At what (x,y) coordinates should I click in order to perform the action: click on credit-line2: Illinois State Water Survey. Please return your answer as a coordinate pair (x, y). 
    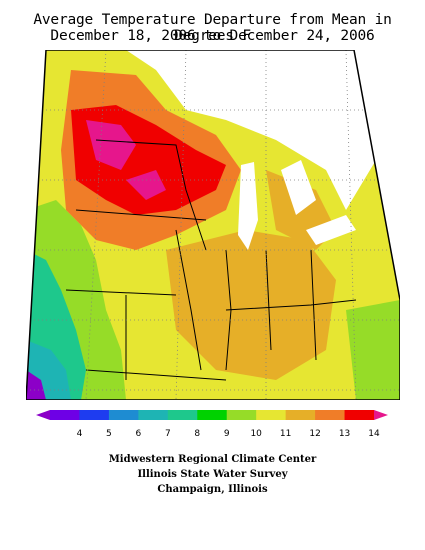
    Looking at the image, I should click on (212, 474).